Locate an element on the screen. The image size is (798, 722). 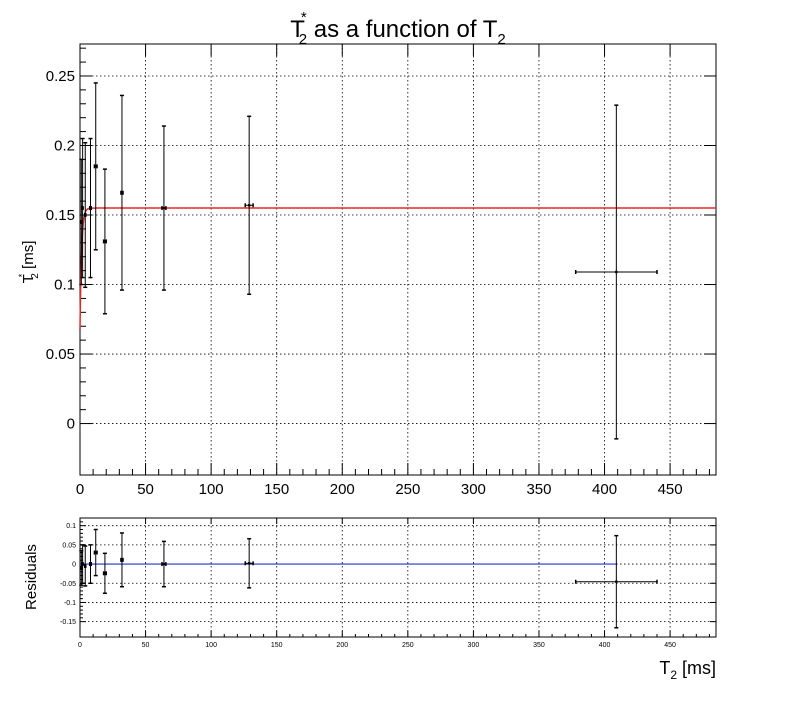
y-tick-label: 0.2 is located at coordinates (64, 145).